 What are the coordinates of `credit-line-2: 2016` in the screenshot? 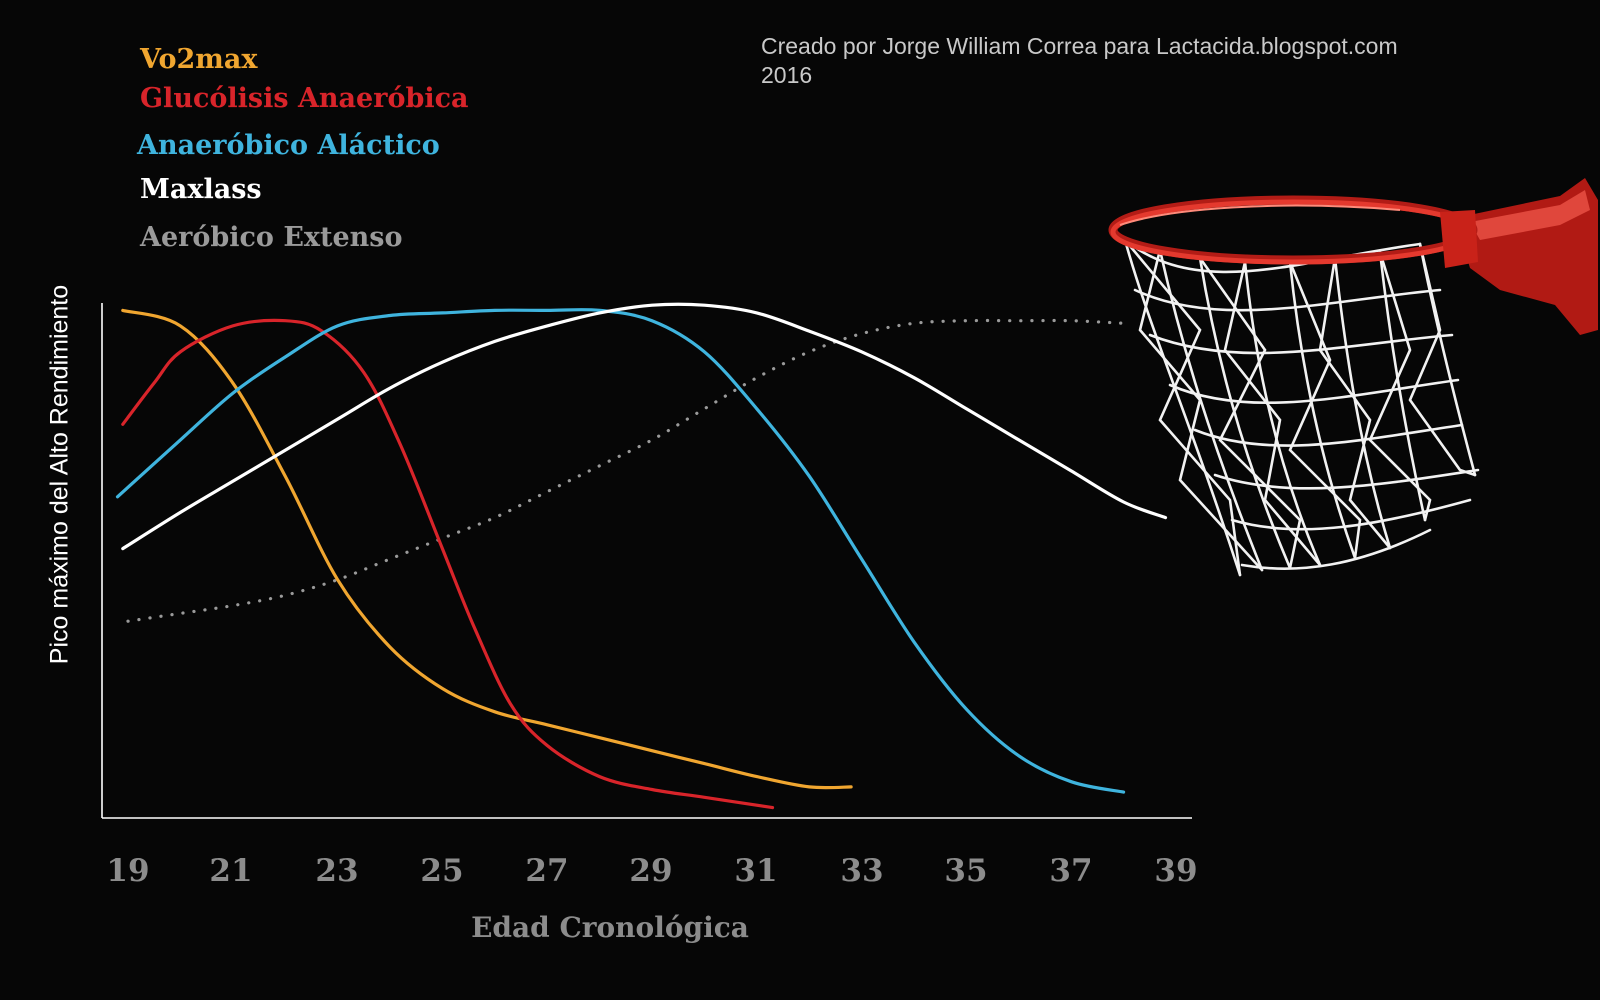 It's located at (787, 75).